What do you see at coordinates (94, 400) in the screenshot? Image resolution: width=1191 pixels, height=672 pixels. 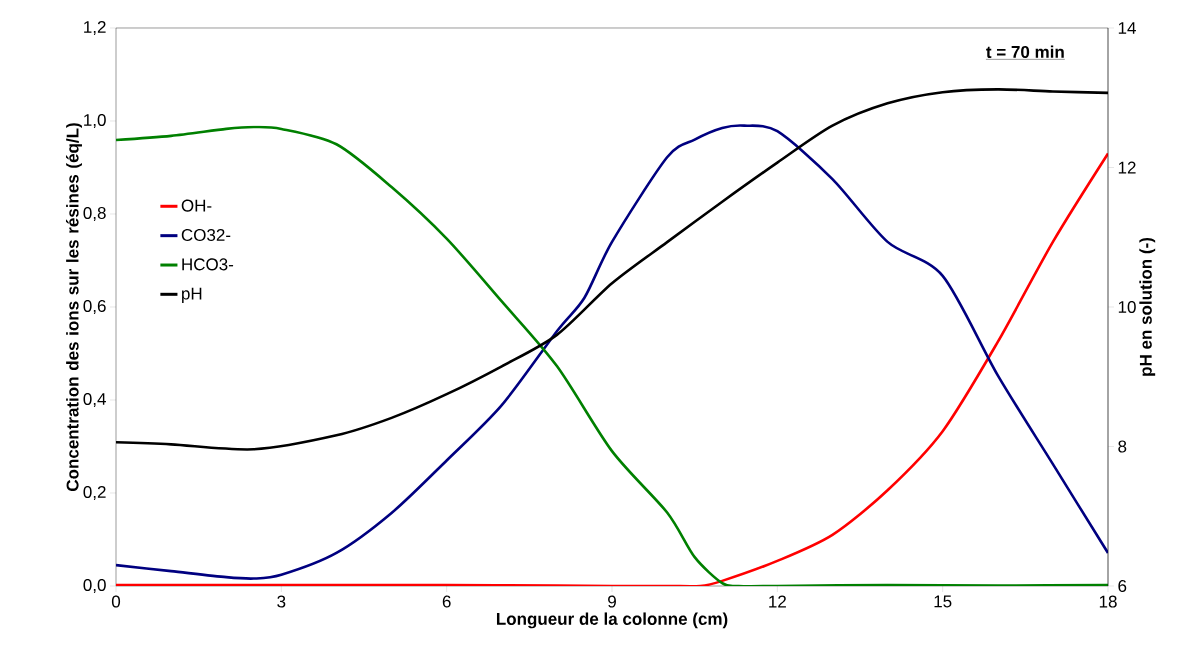 I see `y-tick-label: 0,4` at bounding box center [94, 400].